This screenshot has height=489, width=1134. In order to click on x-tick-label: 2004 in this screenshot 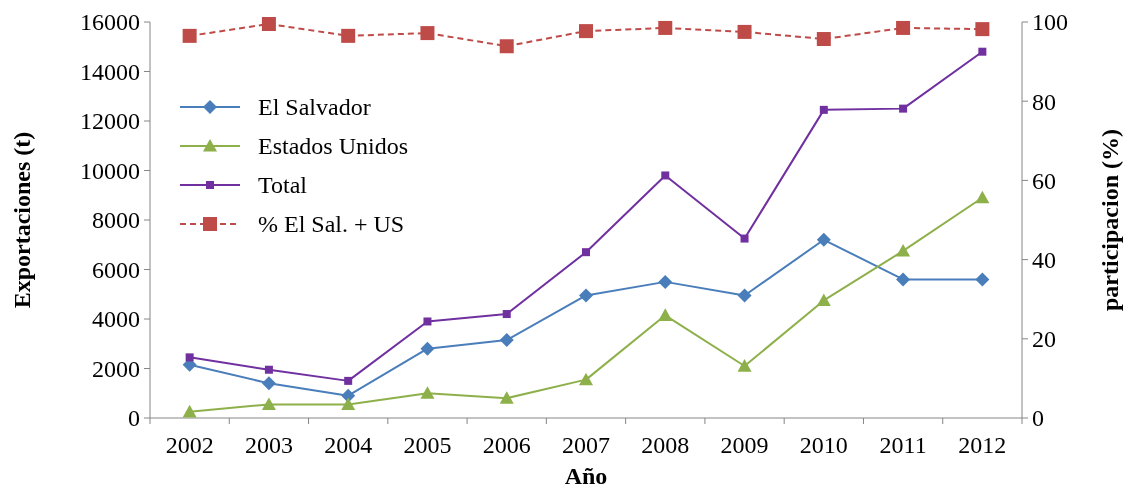, I will do `click(348, 445)`.